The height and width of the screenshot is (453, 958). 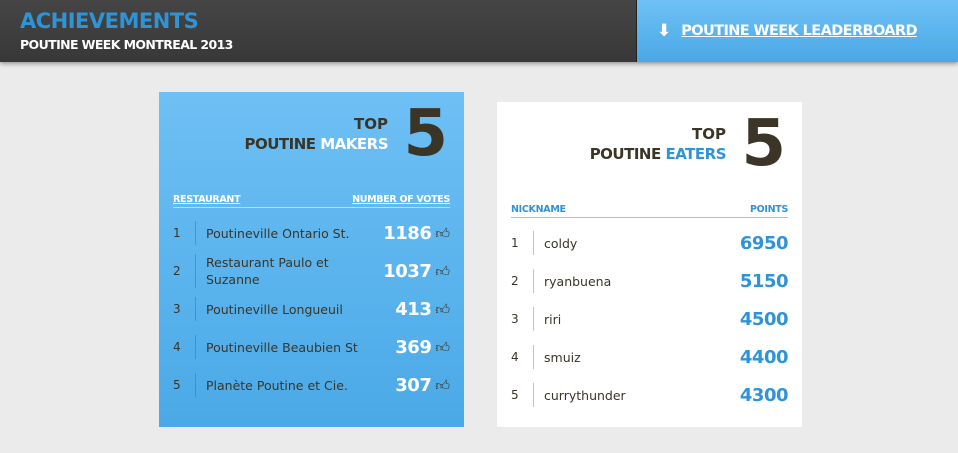 I want to click on table-row: 1 Poutineville Ontario St. 1186 👍︎, so click(x=311, y=233).